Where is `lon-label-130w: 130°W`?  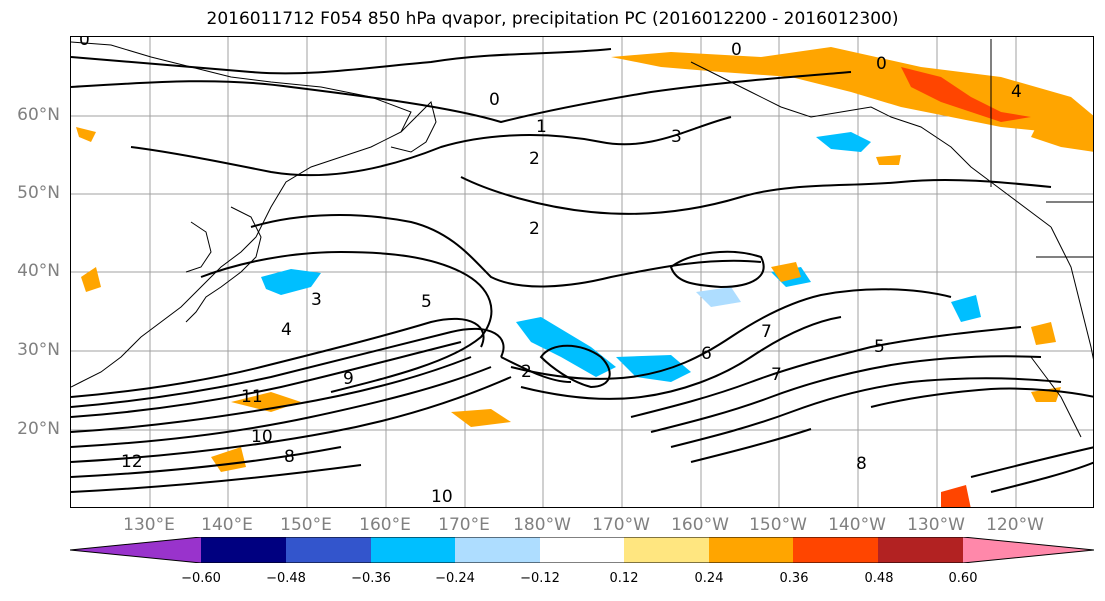 lon-label-130w: 130°W is located at coordinates (936, 525).